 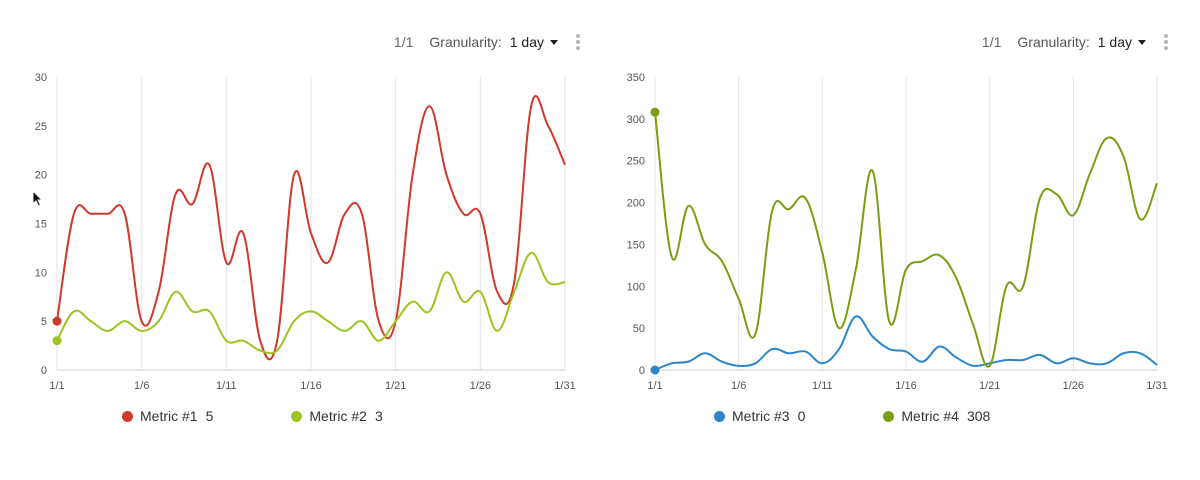 I want to click on y-tick-label: 5, so click(x=44, y=322).